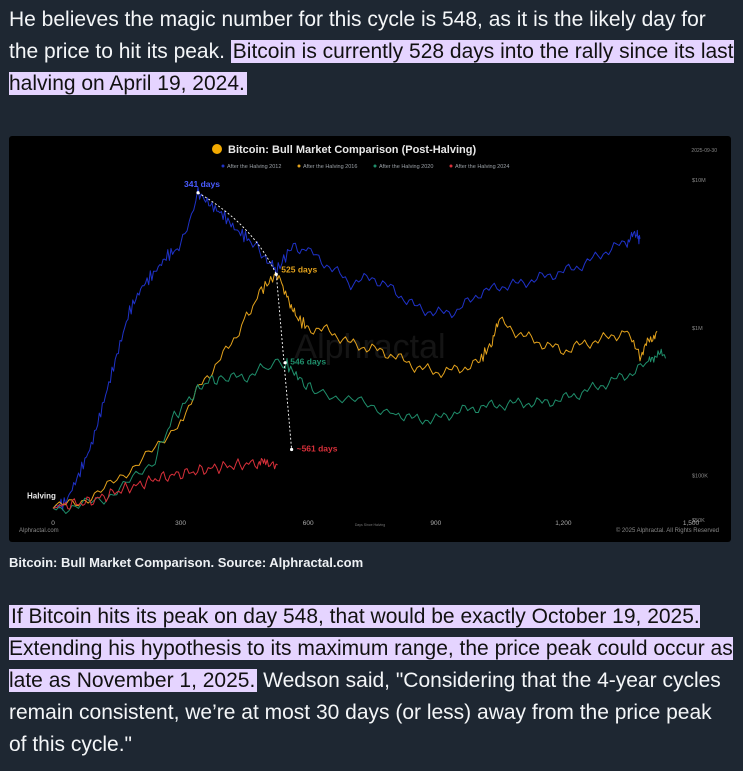 This screenshot has width=743, height=771. I want to click on legend-label-2: After the Halving 2020, so click(406, 167).